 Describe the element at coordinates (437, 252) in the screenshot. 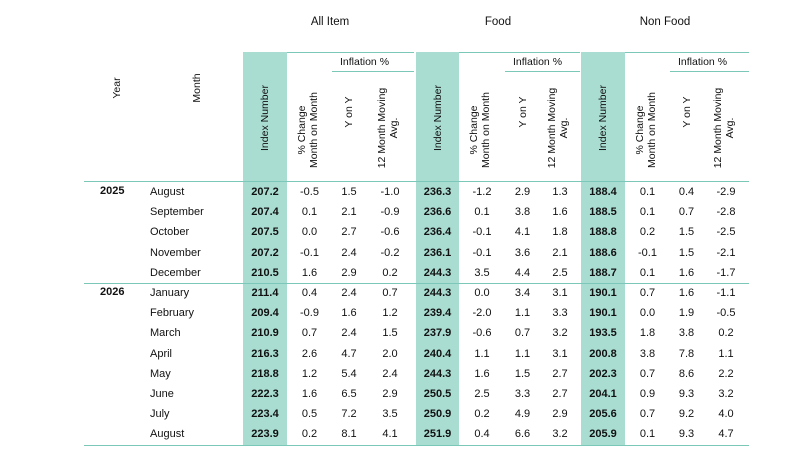

I see `value-cell: 236.1` at that location.